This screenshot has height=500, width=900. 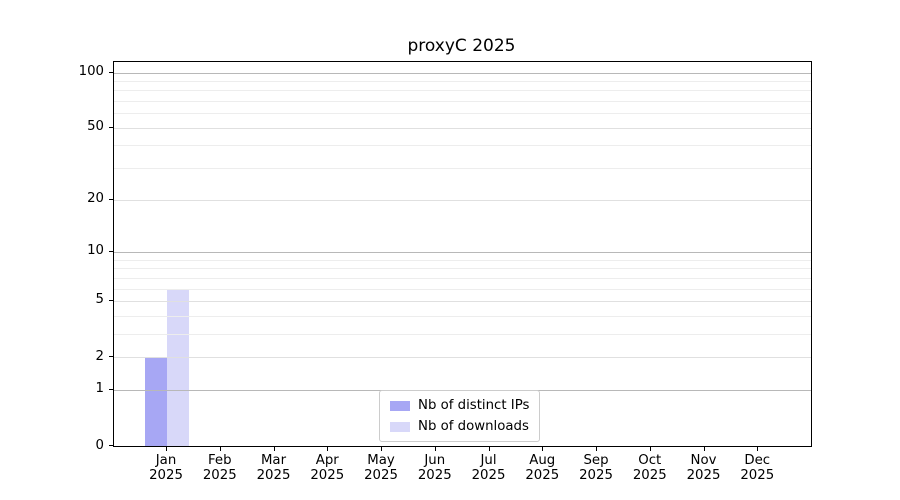 What do you see at coordinates (95, 199) in the screenshot?
I see `y-tick-label-20: 20` at bounding box center [95, 199].